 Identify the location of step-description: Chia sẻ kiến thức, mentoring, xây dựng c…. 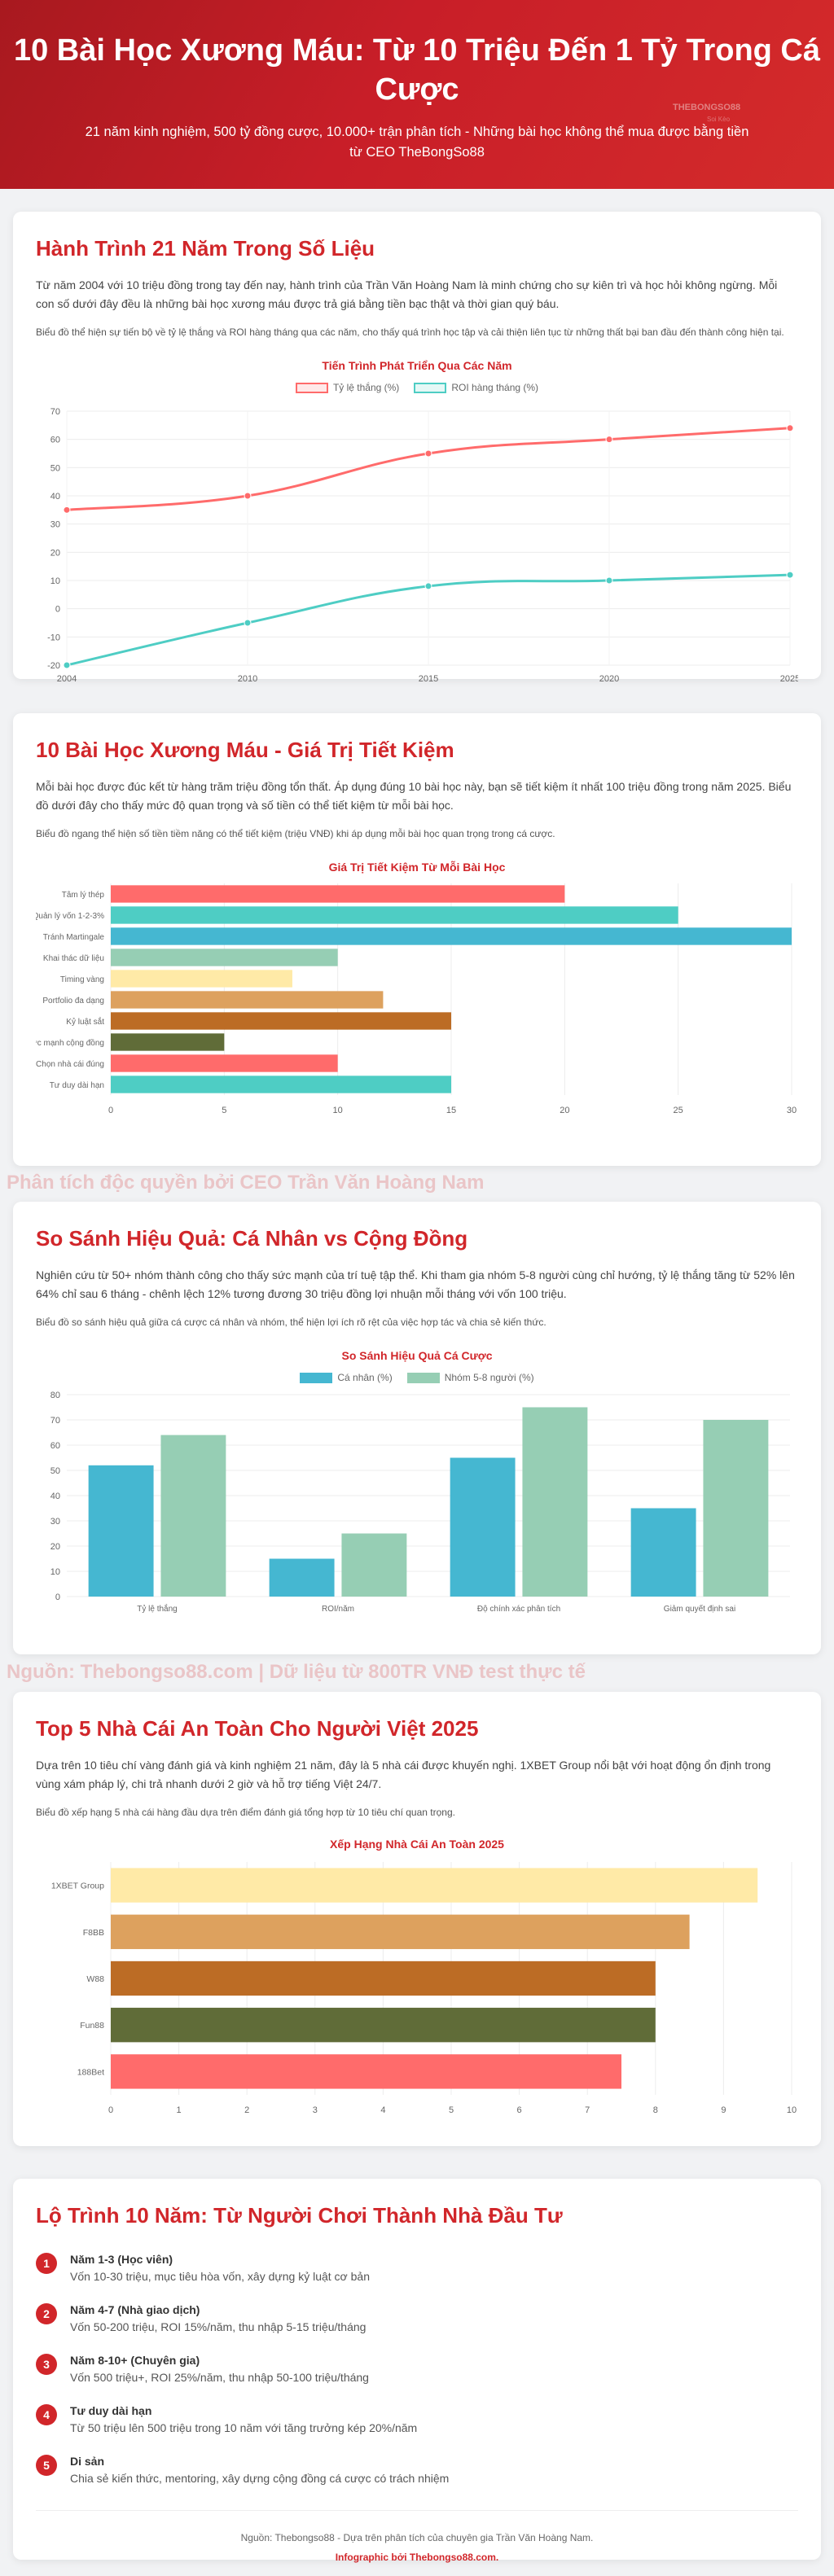
(260, 2478).